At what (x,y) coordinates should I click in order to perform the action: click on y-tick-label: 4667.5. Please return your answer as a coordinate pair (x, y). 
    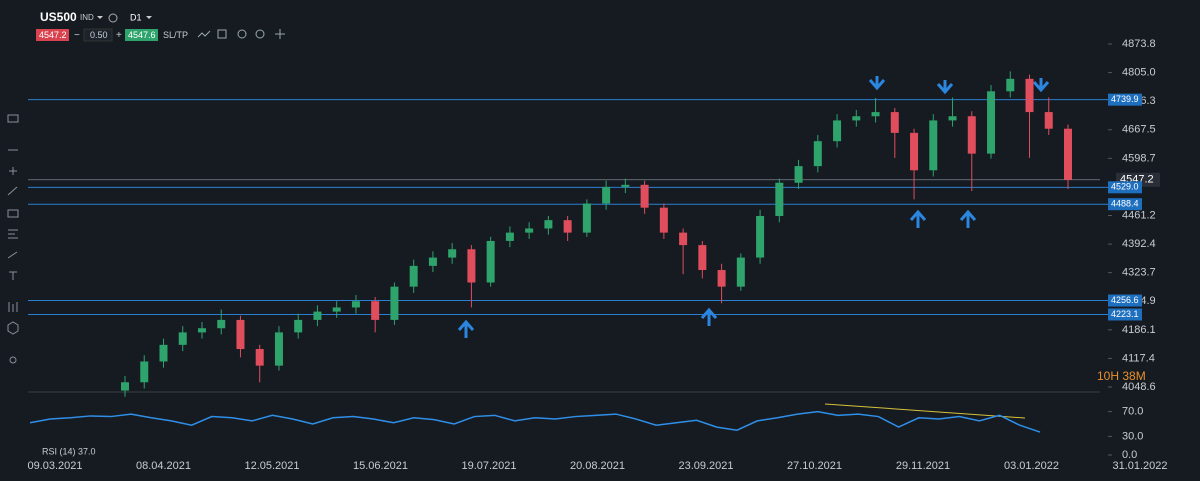
    Looking at the image, I should click on (1139, 130).